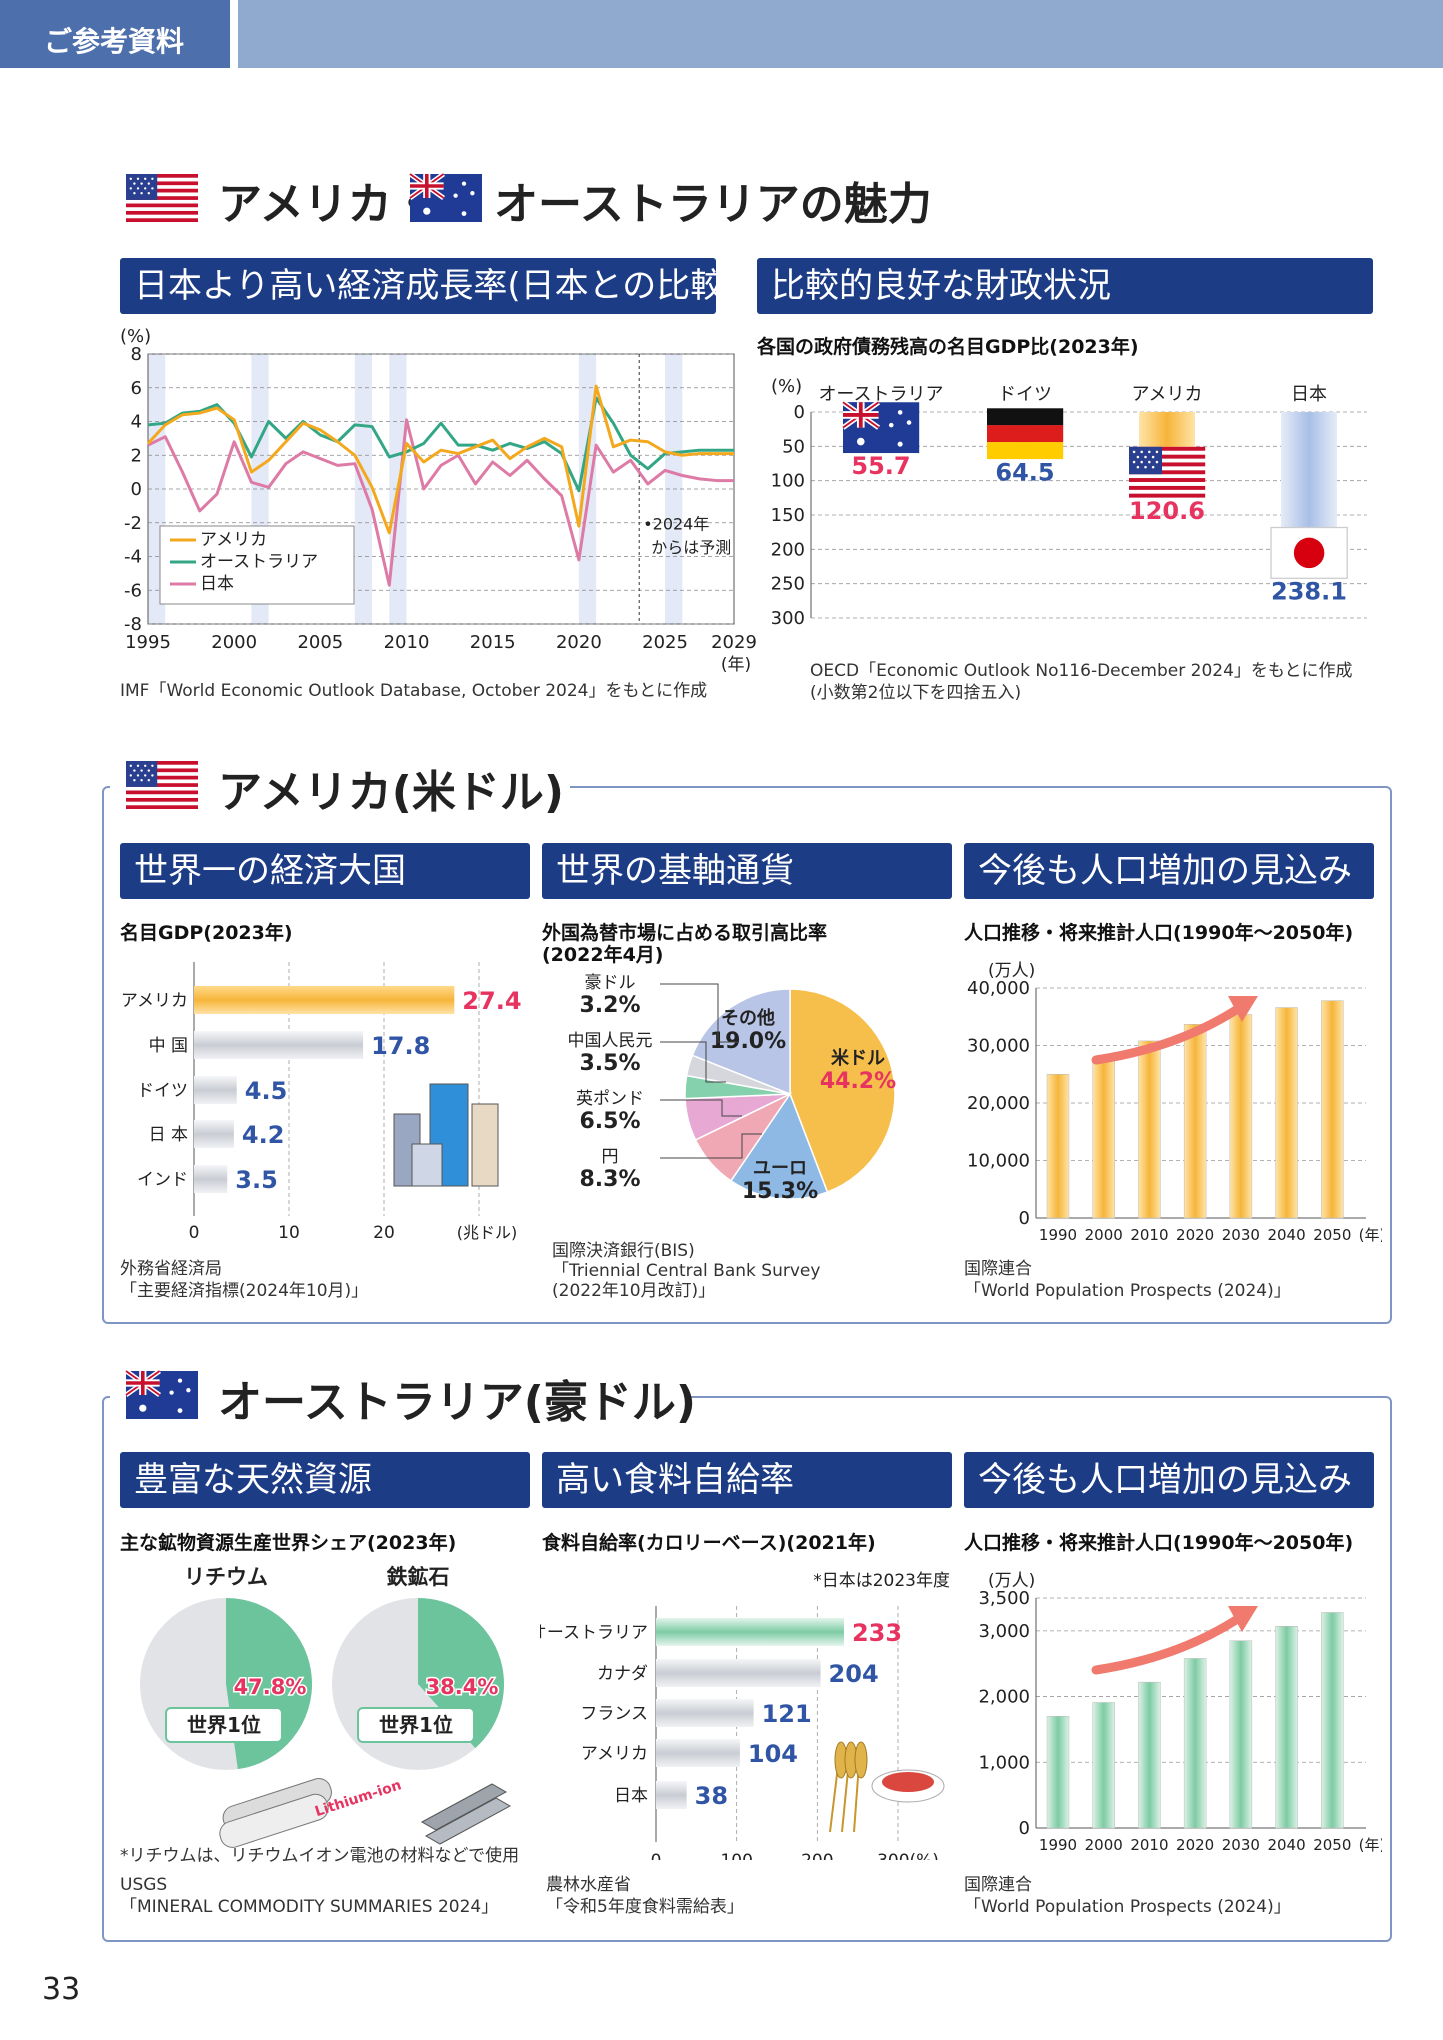  I want to click on slice-label: その他, so click(748, 1018).